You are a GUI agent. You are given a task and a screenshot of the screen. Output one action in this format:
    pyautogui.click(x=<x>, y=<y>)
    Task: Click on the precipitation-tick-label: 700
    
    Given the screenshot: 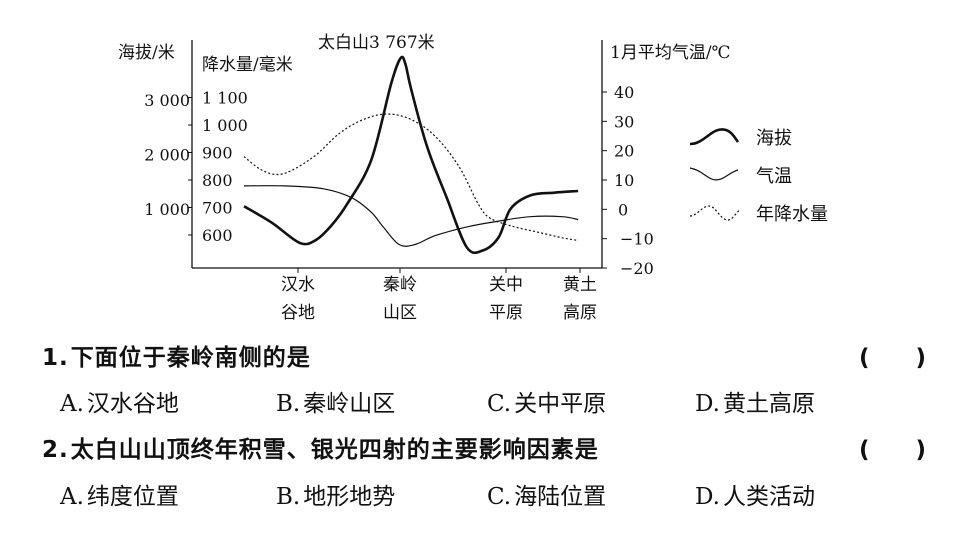 What is the action you would take?
    pyautogui.click(x=217, y=208)
    